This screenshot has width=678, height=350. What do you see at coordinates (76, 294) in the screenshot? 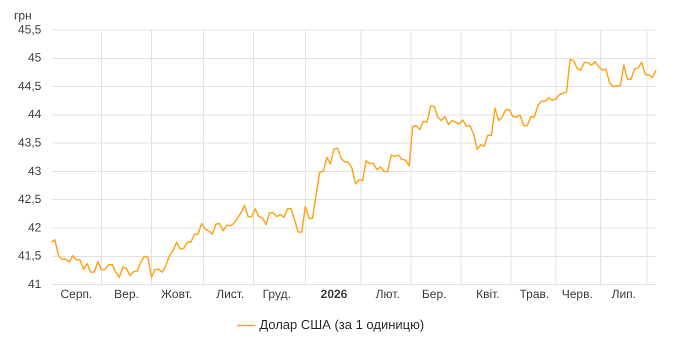
I see `x-tick-label: Серп.` at bounding box center [76, 294].